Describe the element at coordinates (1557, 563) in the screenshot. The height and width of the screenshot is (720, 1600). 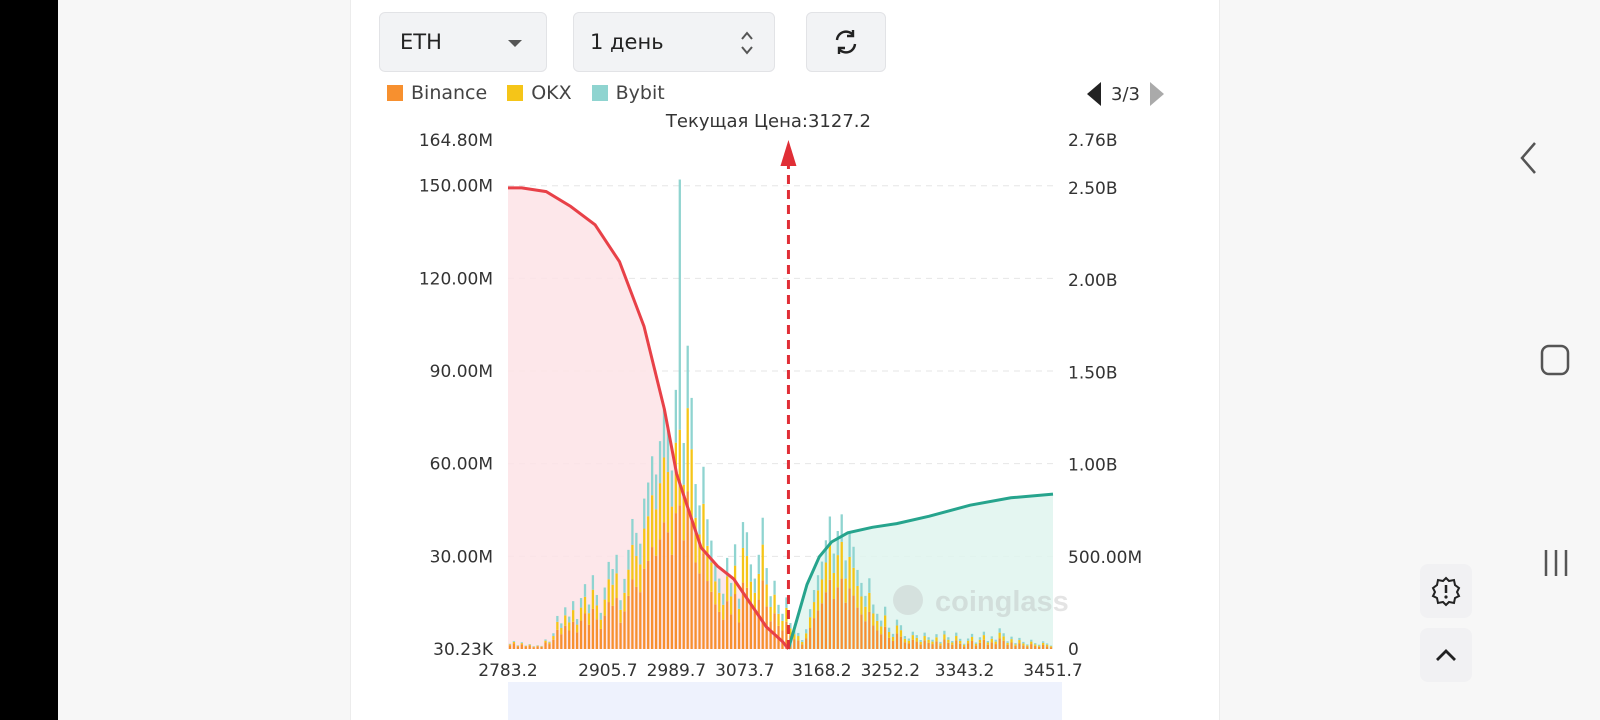
I see `recents-icon` at that location.